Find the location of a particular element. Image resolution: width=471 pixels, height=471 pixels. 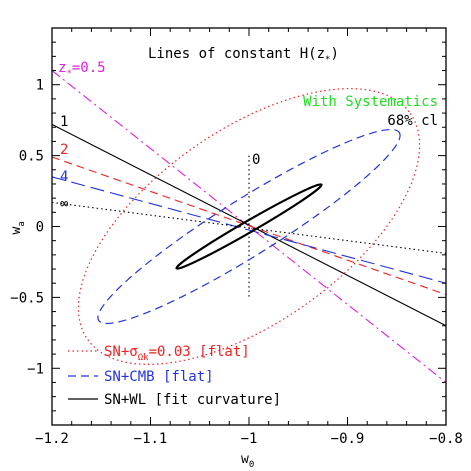

x-tick-label: −1.2 is located at coordinates (52, 439).